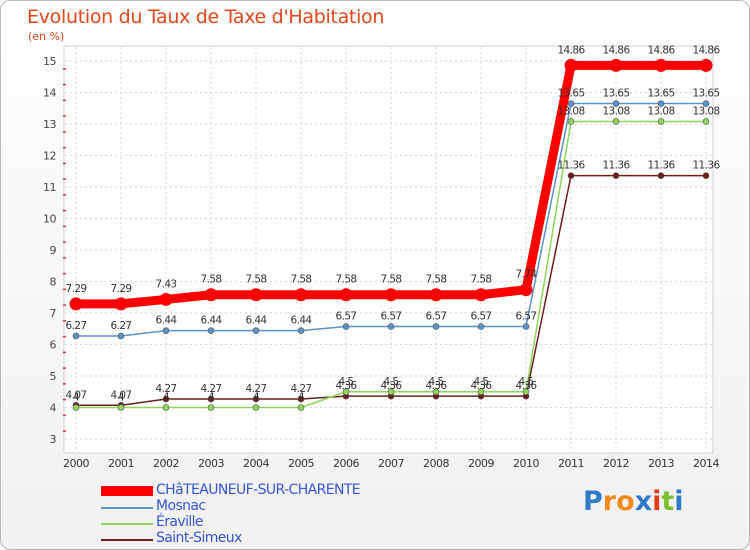 The height and width of the screenshot is (550, 750). Describe the element at coordinates (49, 124) in the screenshot. I see `y-tick-label: 13` at that location.